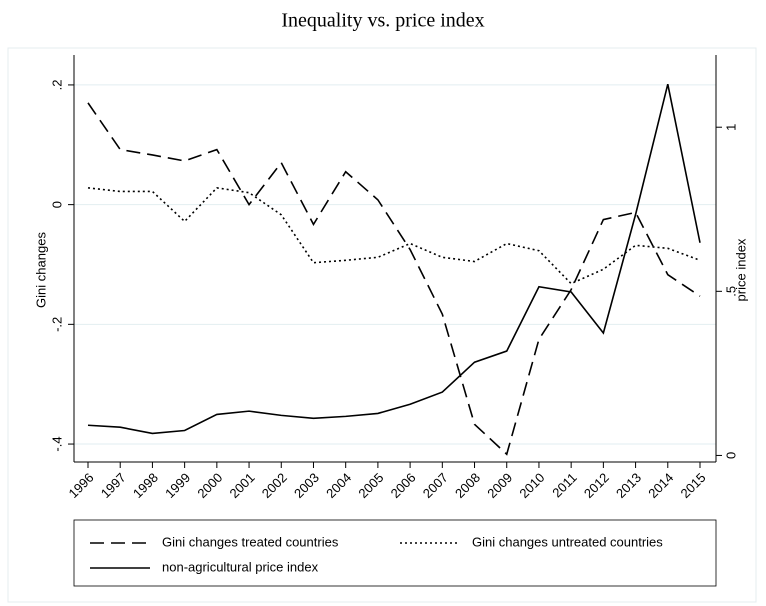  What do you see at coordinates (240, 566) in the screenshot?
I see `legend-label: non-agricultural price index` at bounding box center [240, 566].